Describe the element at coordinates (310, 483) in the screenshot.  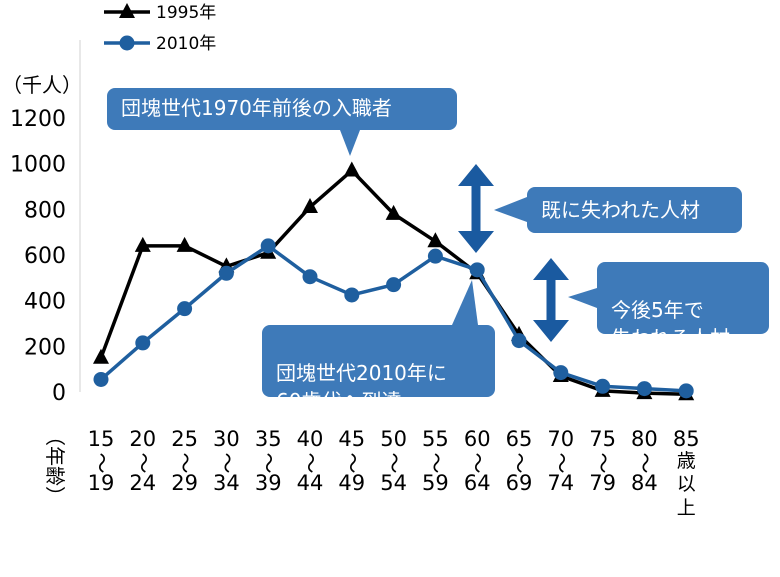
I see `x-tick-part: 44` at that location.